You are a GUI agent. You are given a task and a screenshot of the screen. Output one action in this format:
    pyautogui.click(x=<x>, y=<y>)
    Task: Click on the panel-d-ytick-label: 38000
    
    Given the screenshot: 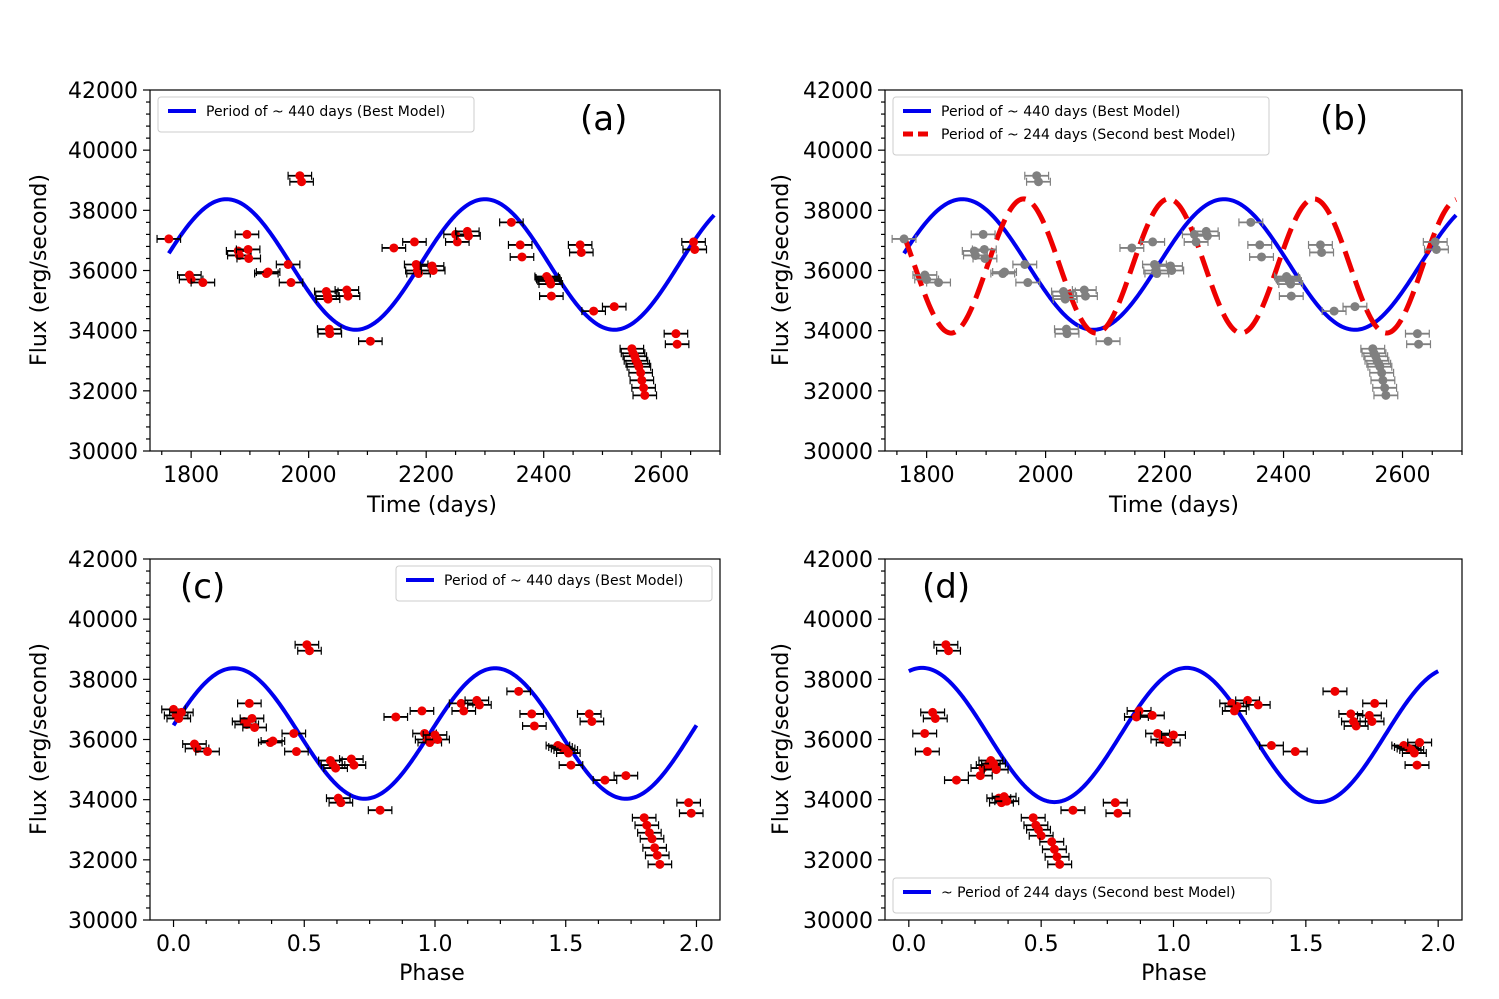 What is the action you would take?
    pyautogui.click(x=838, y=680)
    